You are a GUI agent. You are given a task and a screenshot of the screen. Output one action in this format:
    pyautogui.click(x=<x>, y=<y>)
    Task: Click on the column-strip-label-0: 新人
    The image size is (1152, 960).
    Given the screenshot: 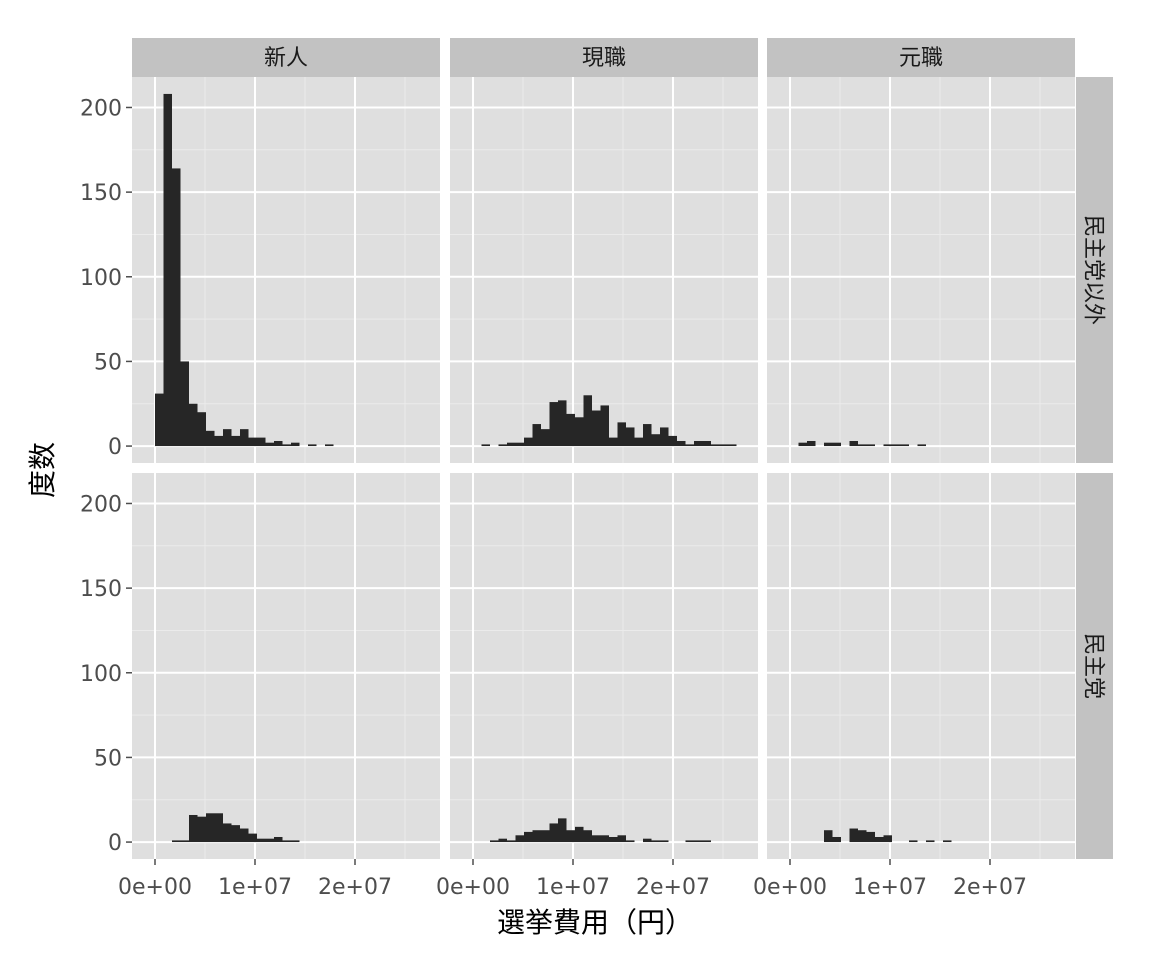 What is the action you would take?
    pyautogui.click(x=286, y=58)
    